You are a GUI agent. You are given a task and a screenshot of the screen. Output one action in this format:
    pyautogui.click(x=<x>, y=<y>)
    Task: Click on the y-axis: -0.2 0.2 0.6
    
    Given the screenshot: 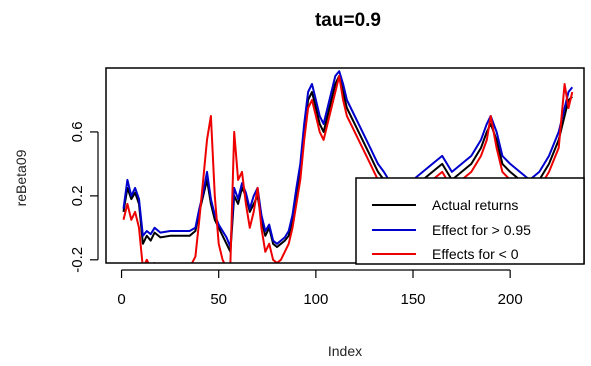 What is the action you would take?
    pyautogui.click(x=84, y=197)
    